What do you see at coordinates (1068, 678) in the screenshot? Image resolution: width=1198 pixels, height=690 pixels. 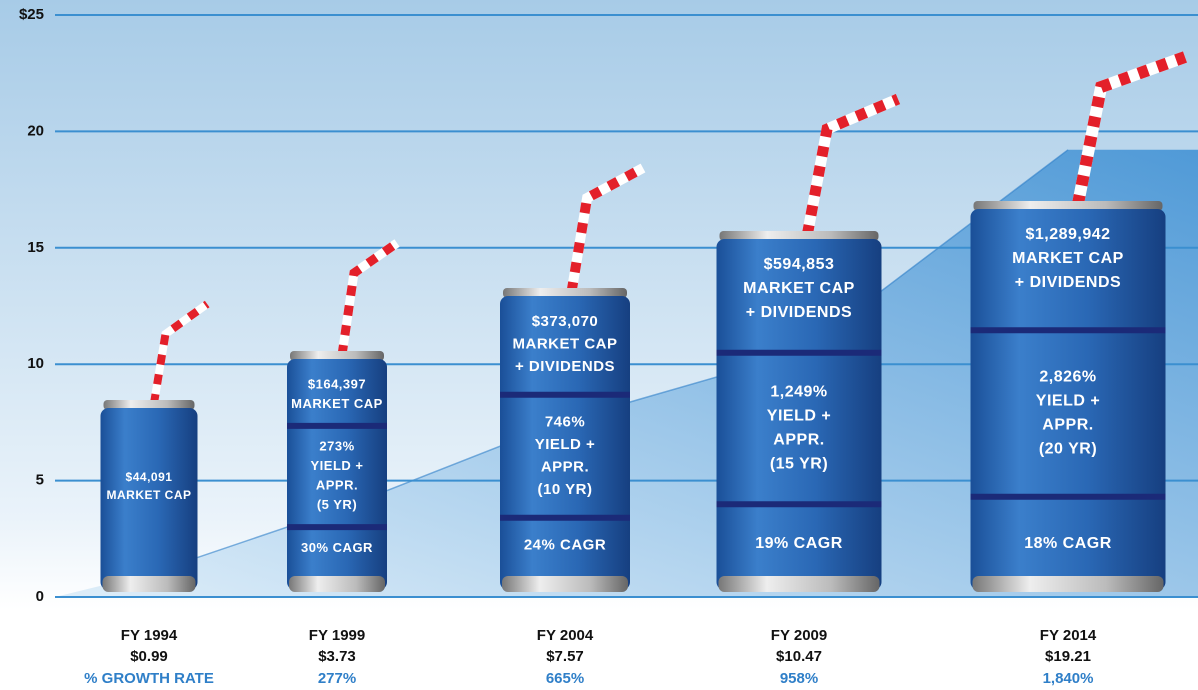 I see `growth-label: 1,840%` at bounding box center [1068, 678].